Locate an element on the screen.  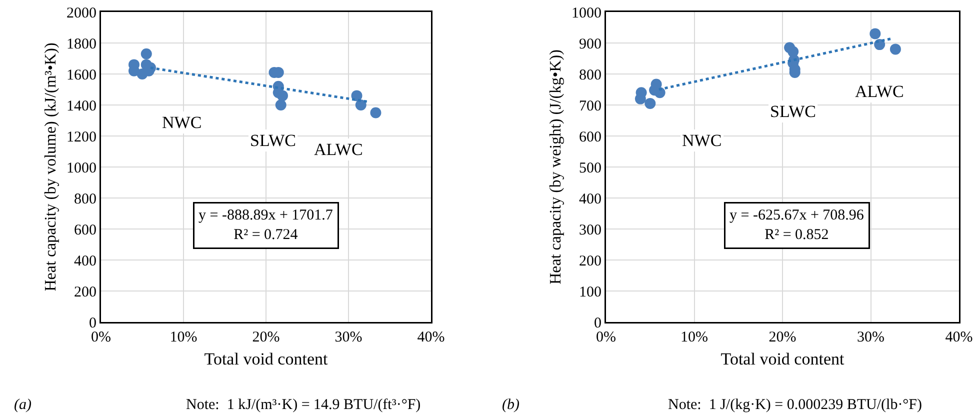
y-tick-label: 1800 is located at coordinates (81, 44).